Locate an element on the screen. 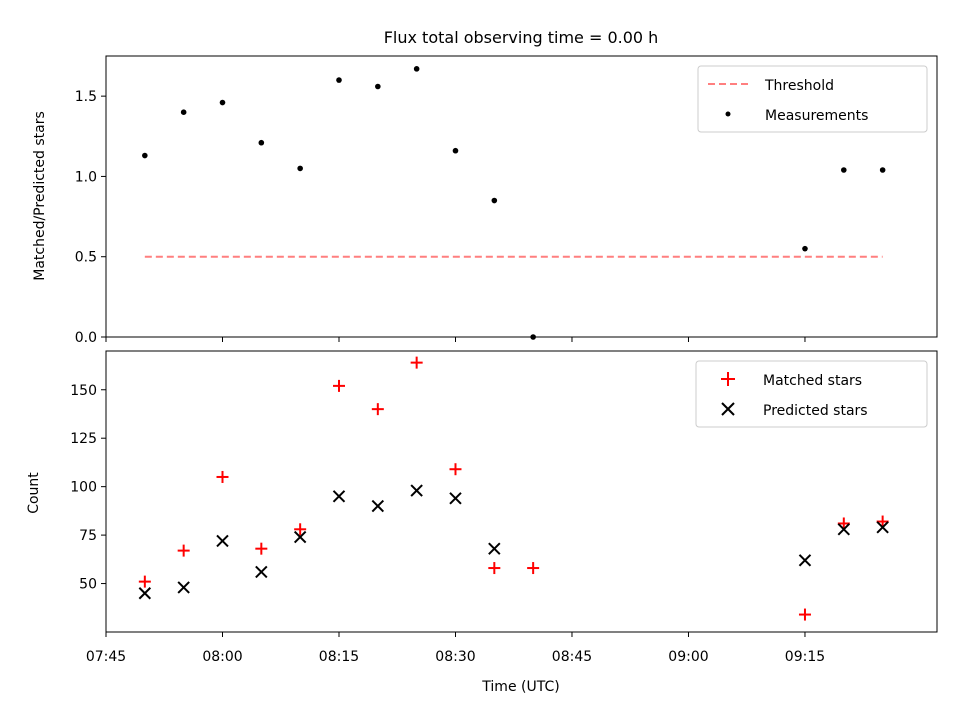 This screenshot has height=720, width=960. ratio-y-label: Matched/Predicted stars is located at coordinates (40, 196).